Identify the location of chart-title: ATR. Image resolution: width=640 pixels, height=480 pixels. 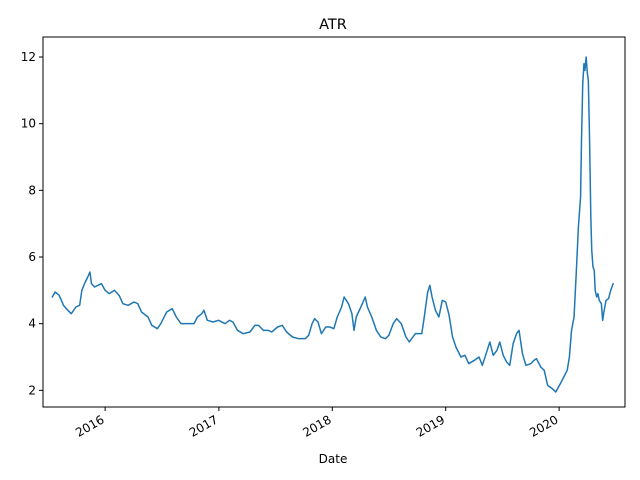
(333, 25).